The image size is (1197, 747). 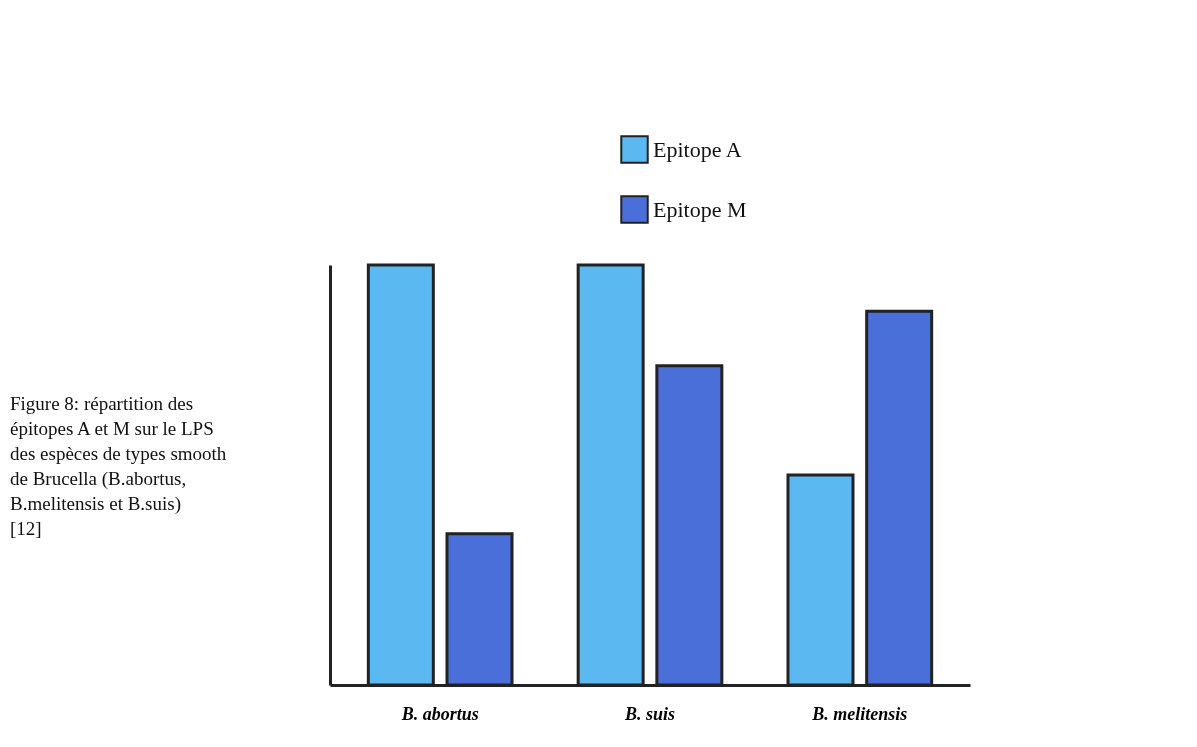 I want to click on legend-label: Epitope A, so click(x=697, y=149).